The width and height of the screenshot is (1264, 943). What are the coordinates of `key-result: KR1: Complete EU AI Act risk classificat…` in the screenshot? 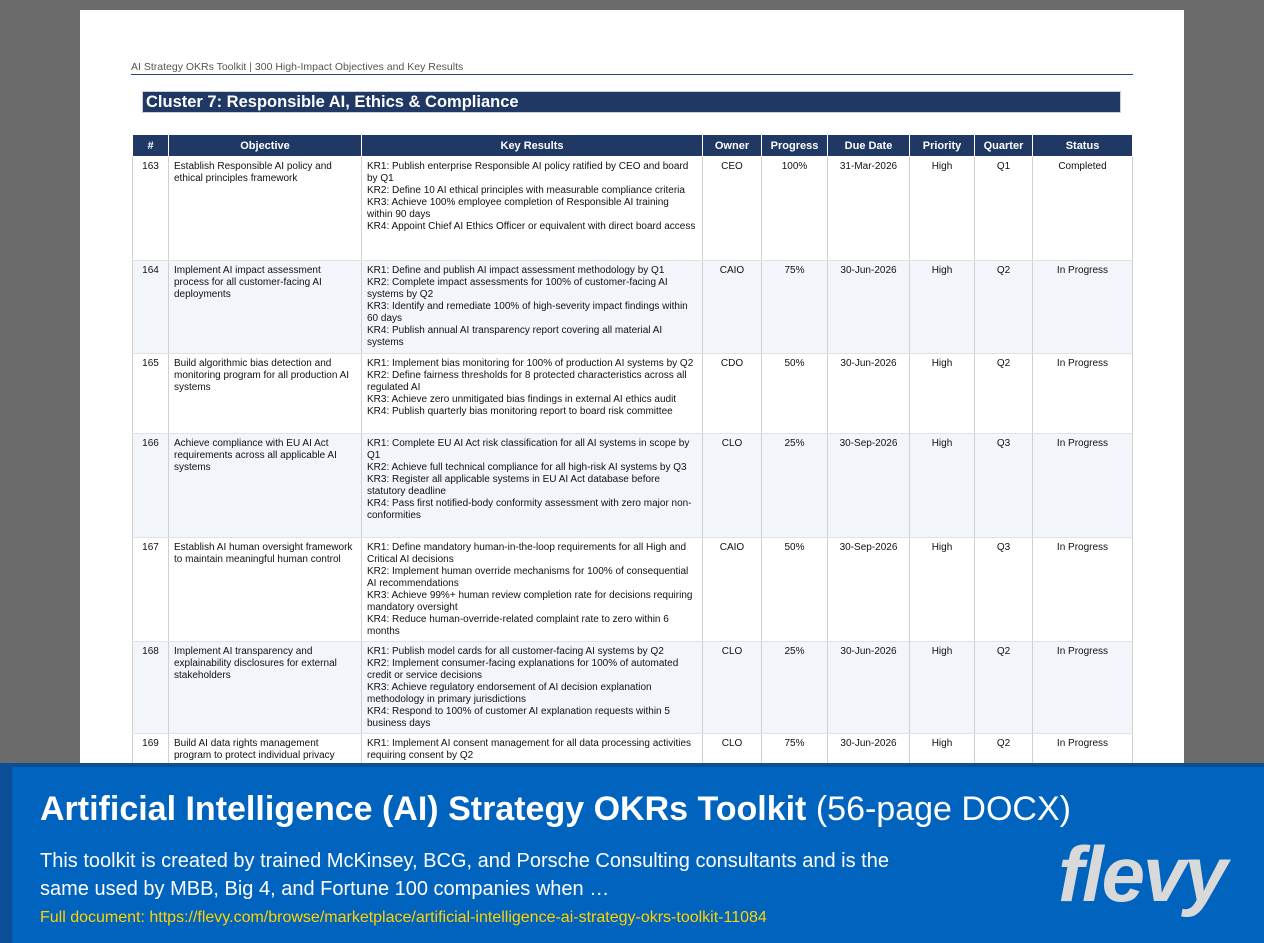 It's located at (528, 449).